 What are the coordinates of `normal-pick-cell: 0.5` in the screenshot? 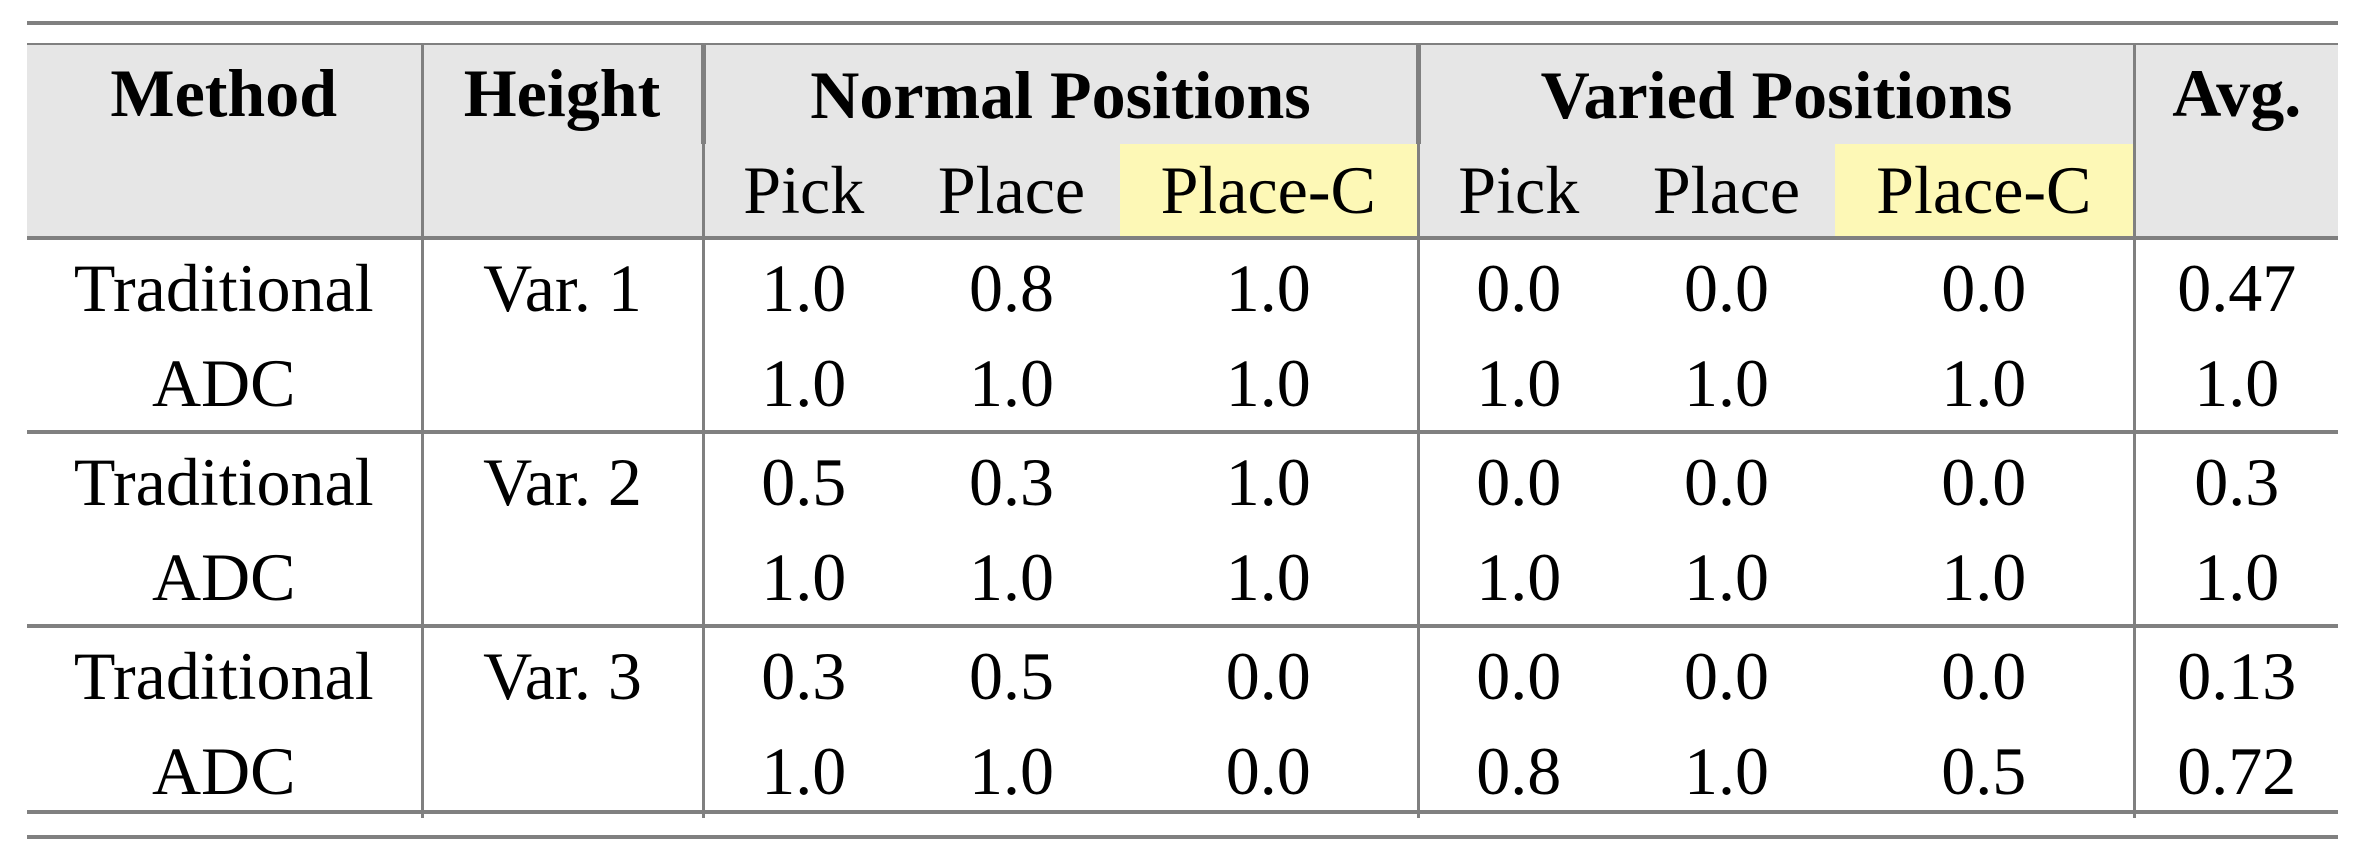 It's located at (802, 479).